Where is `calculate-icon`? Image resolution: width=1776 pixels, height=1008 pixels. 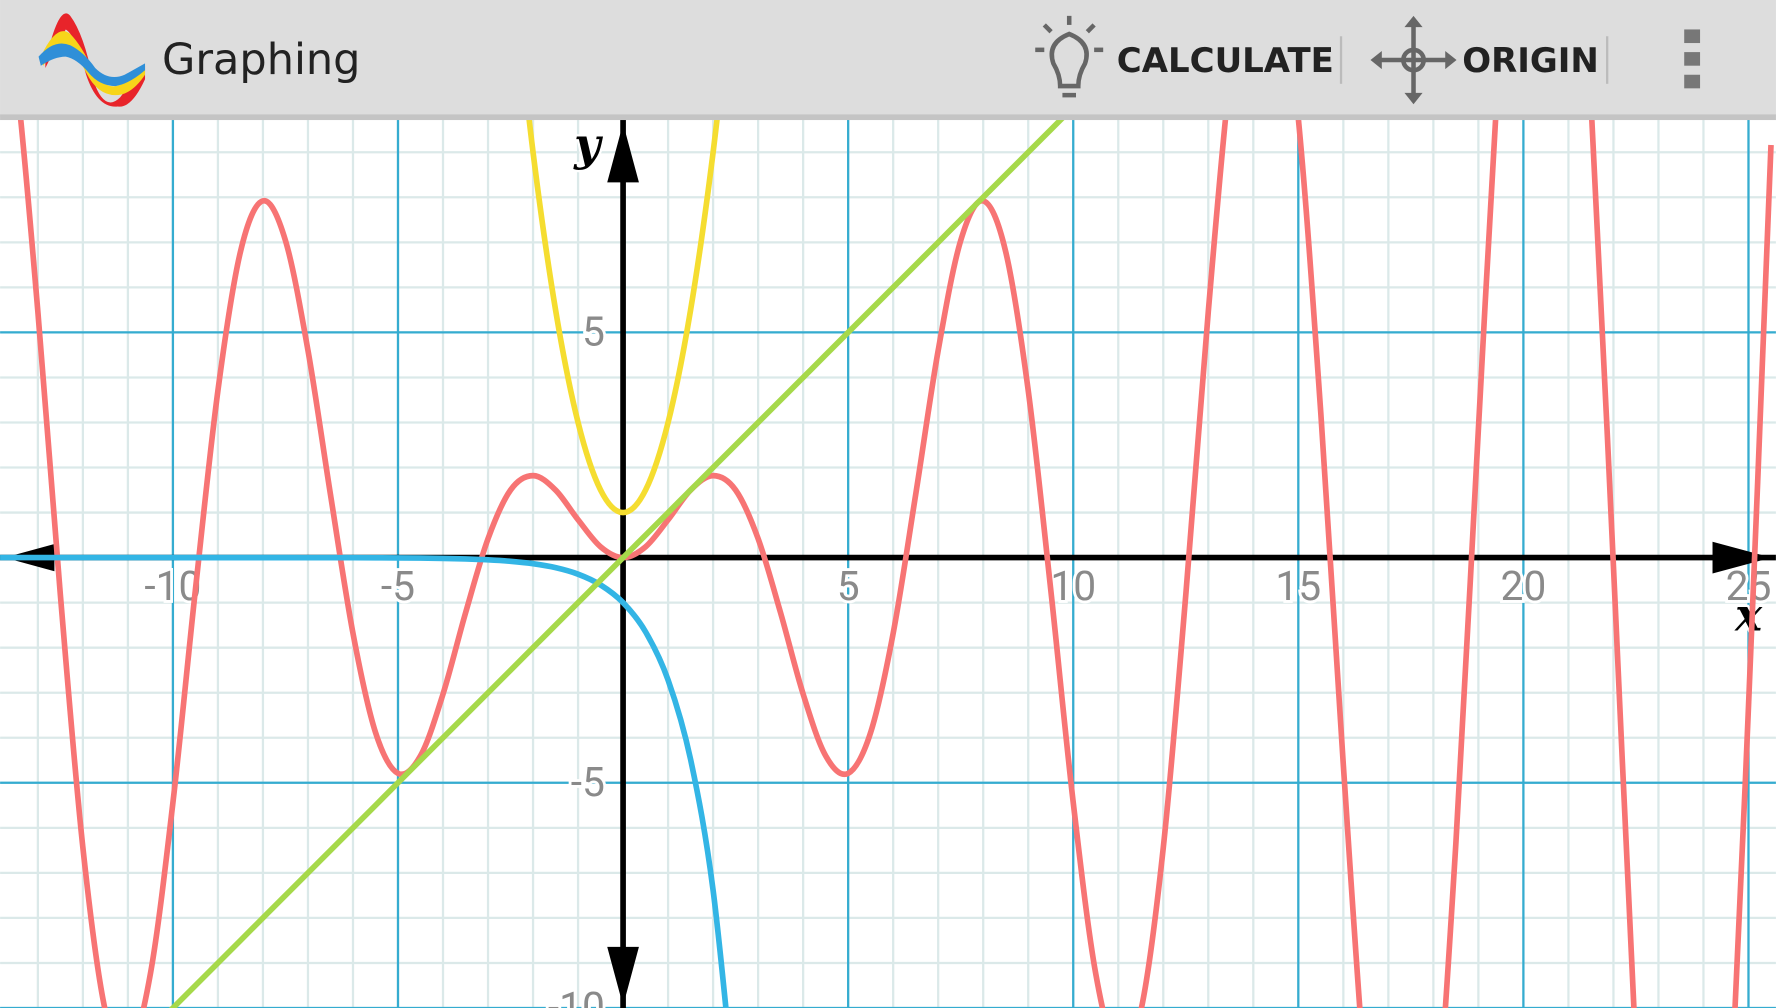
calculate-icon is located at coordinates (1069, 56).